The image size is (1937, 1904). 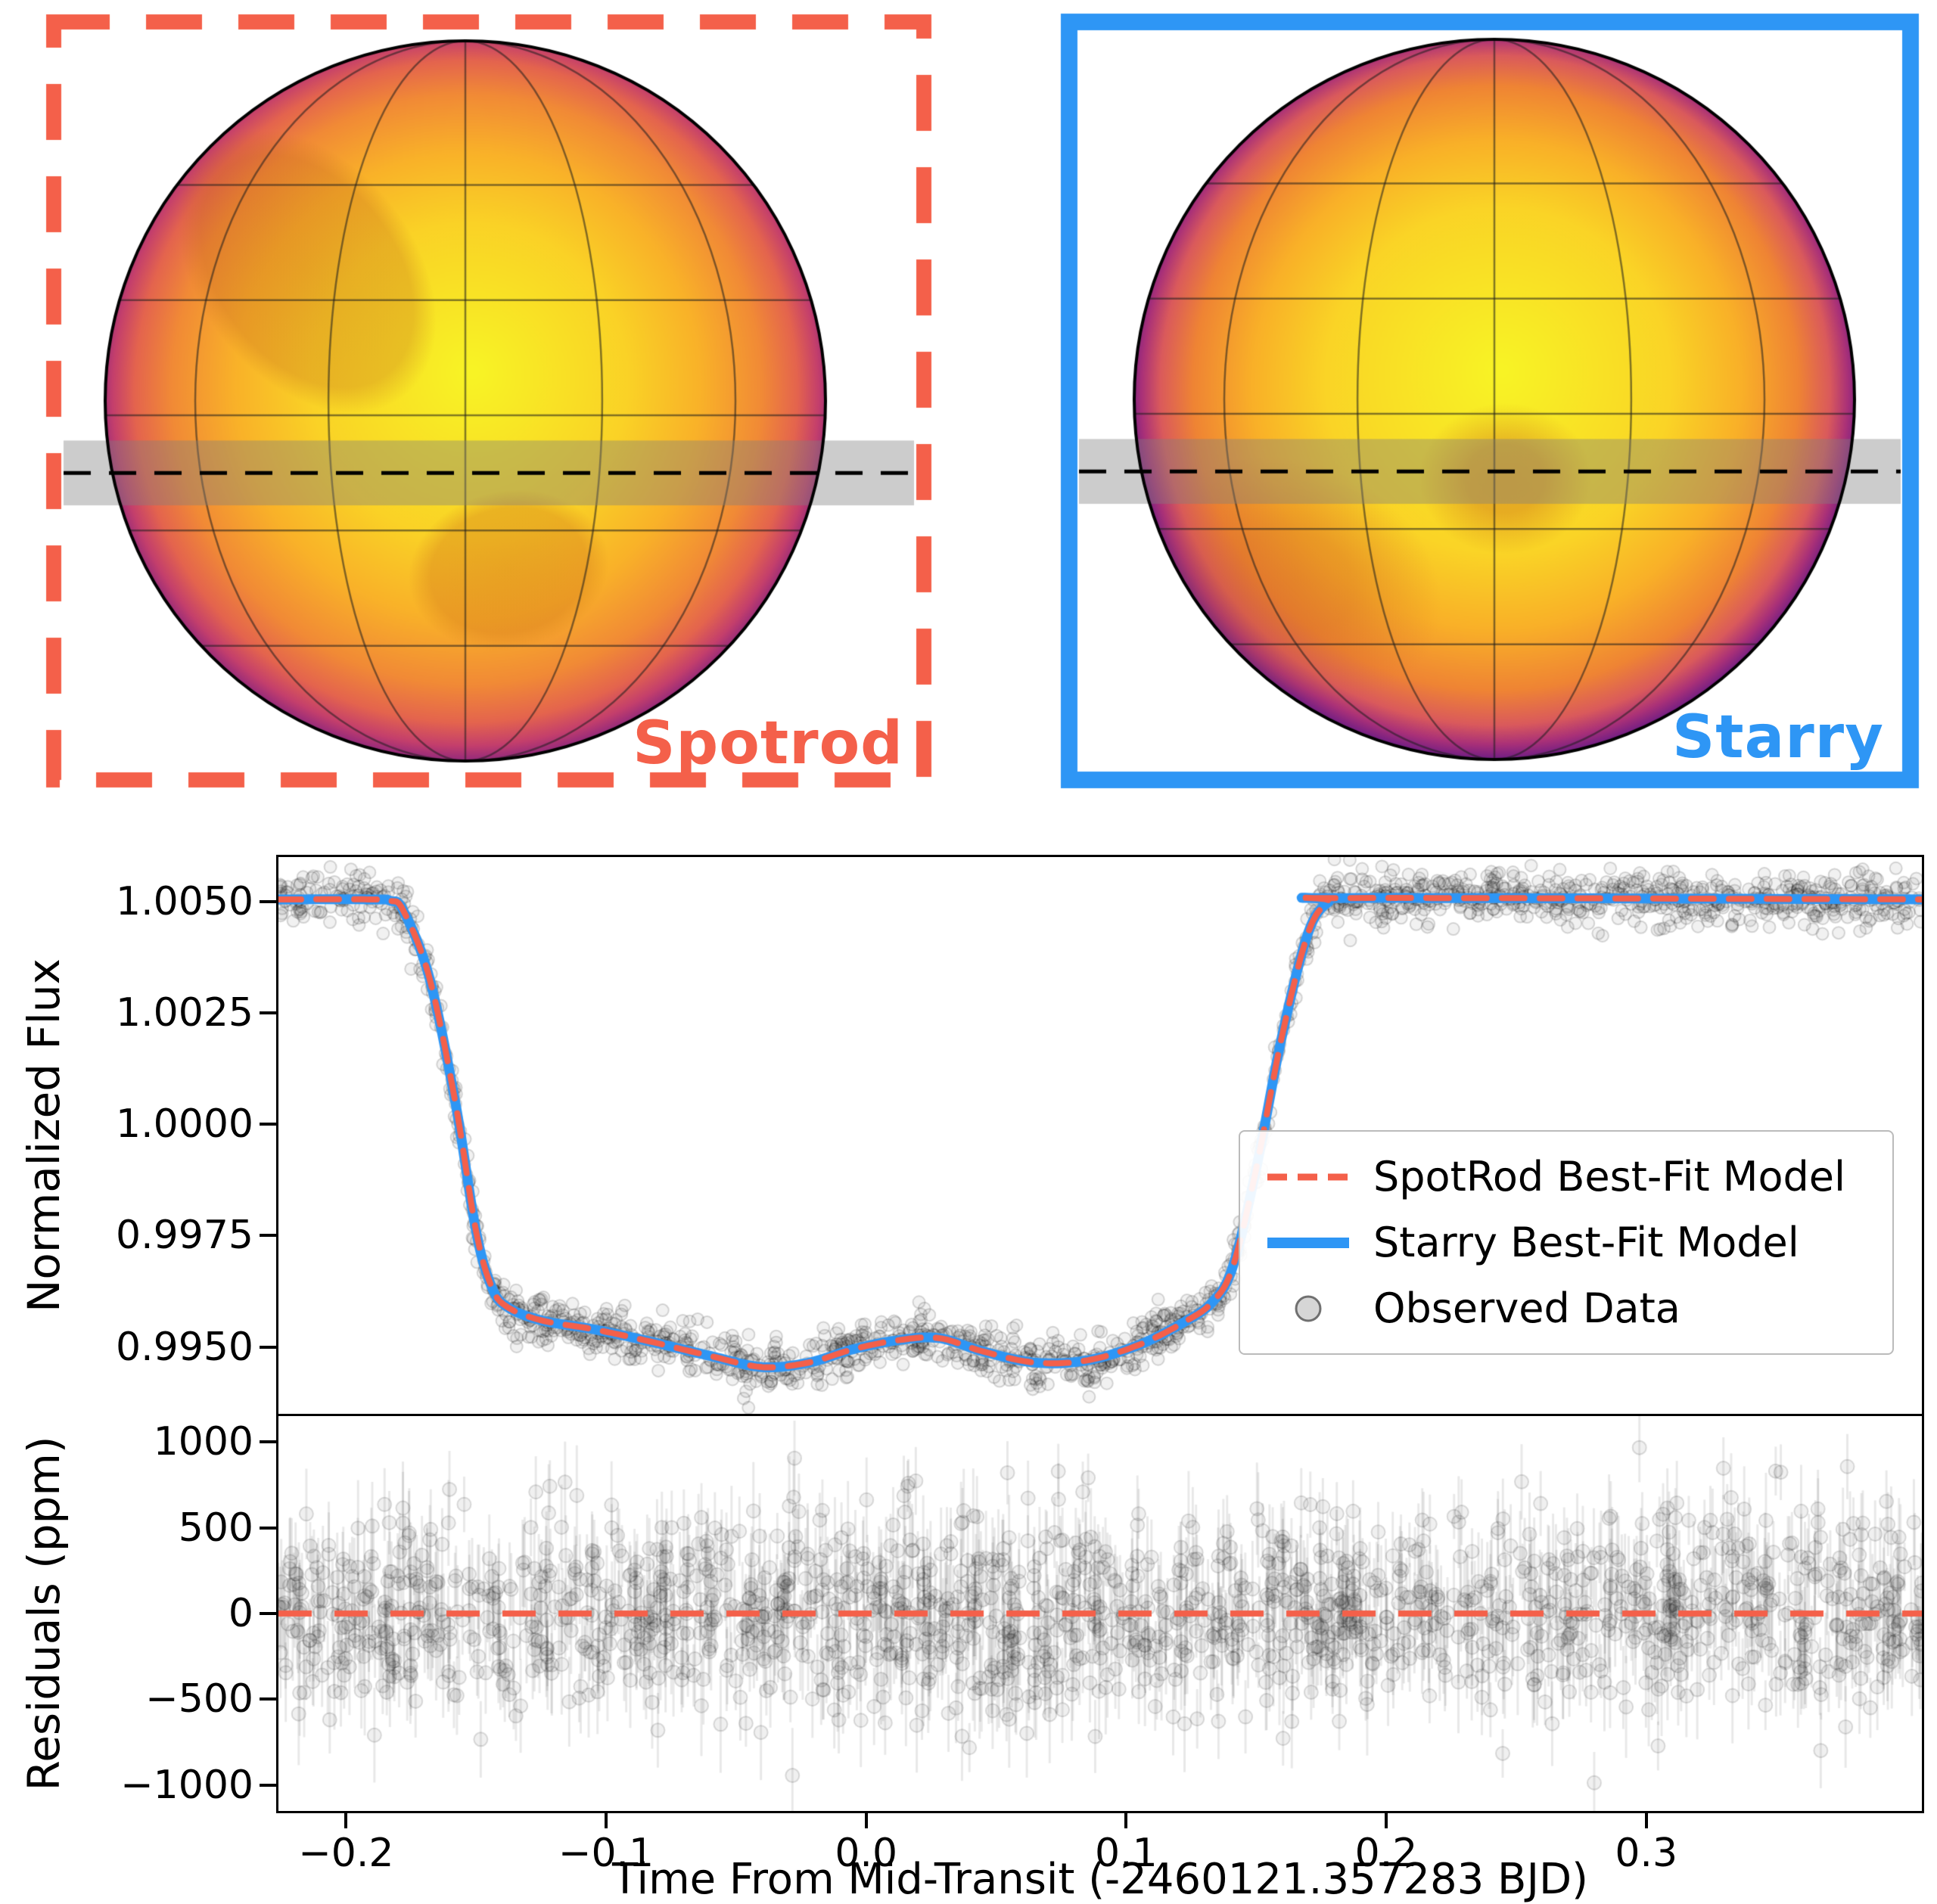 I want to click on lc-ytick-label: 1.0000, so click(x=184, y=1124).